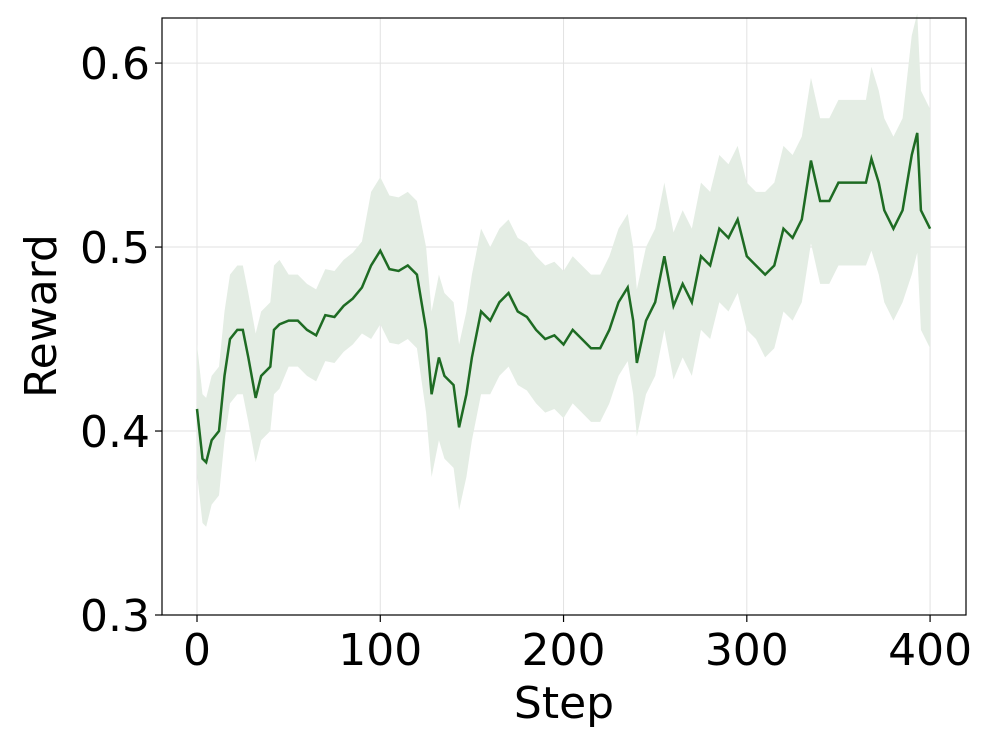 This screenshot has width=996, height=747. Describe the element at coordinates (564, 703) in the screenshot. I see `x-axis-label: Step` at that location.